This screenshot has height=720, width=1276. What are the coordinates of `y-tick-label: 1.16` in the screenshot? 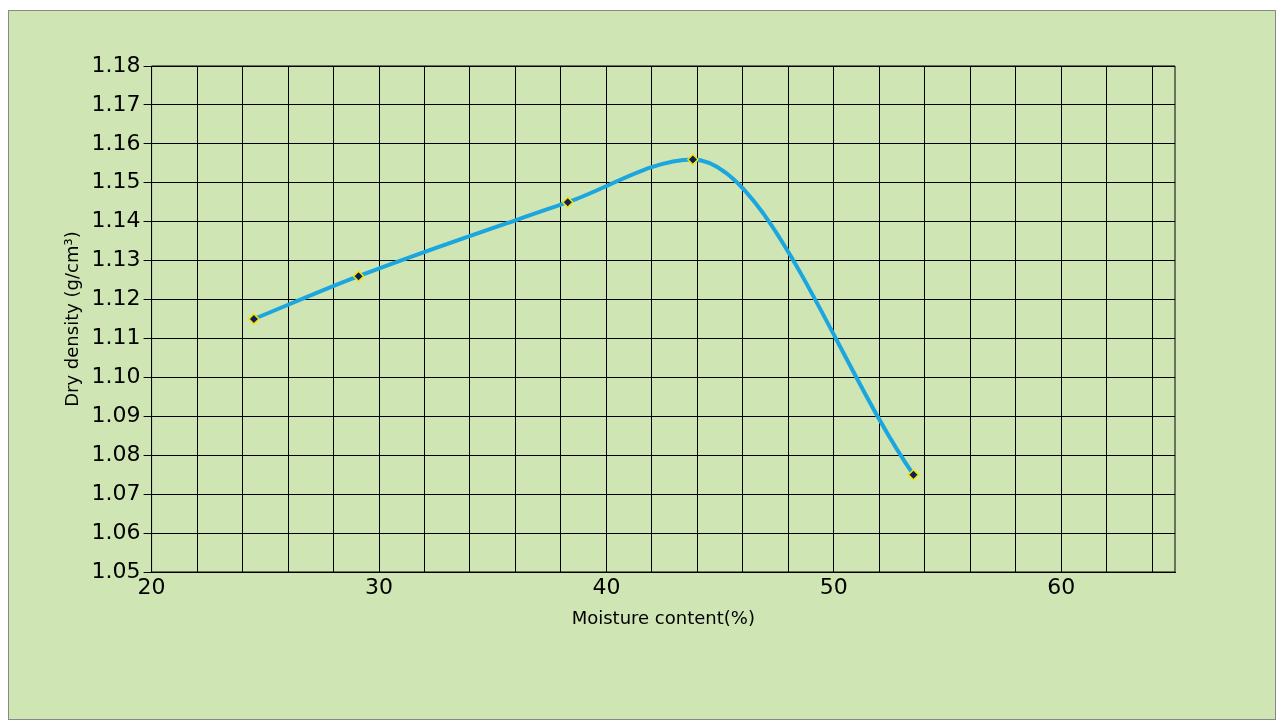 It's located at (116, 142).